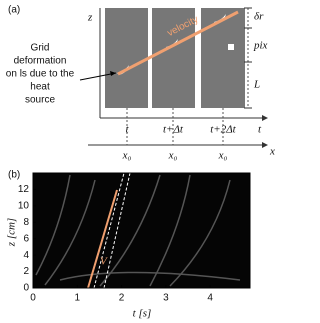 This screenshot has height=323, width=320. What do you see at coordinates (40, 74) in the screenshot?
I see `annotation: on ls due to the` at bounding box center [40, 74].